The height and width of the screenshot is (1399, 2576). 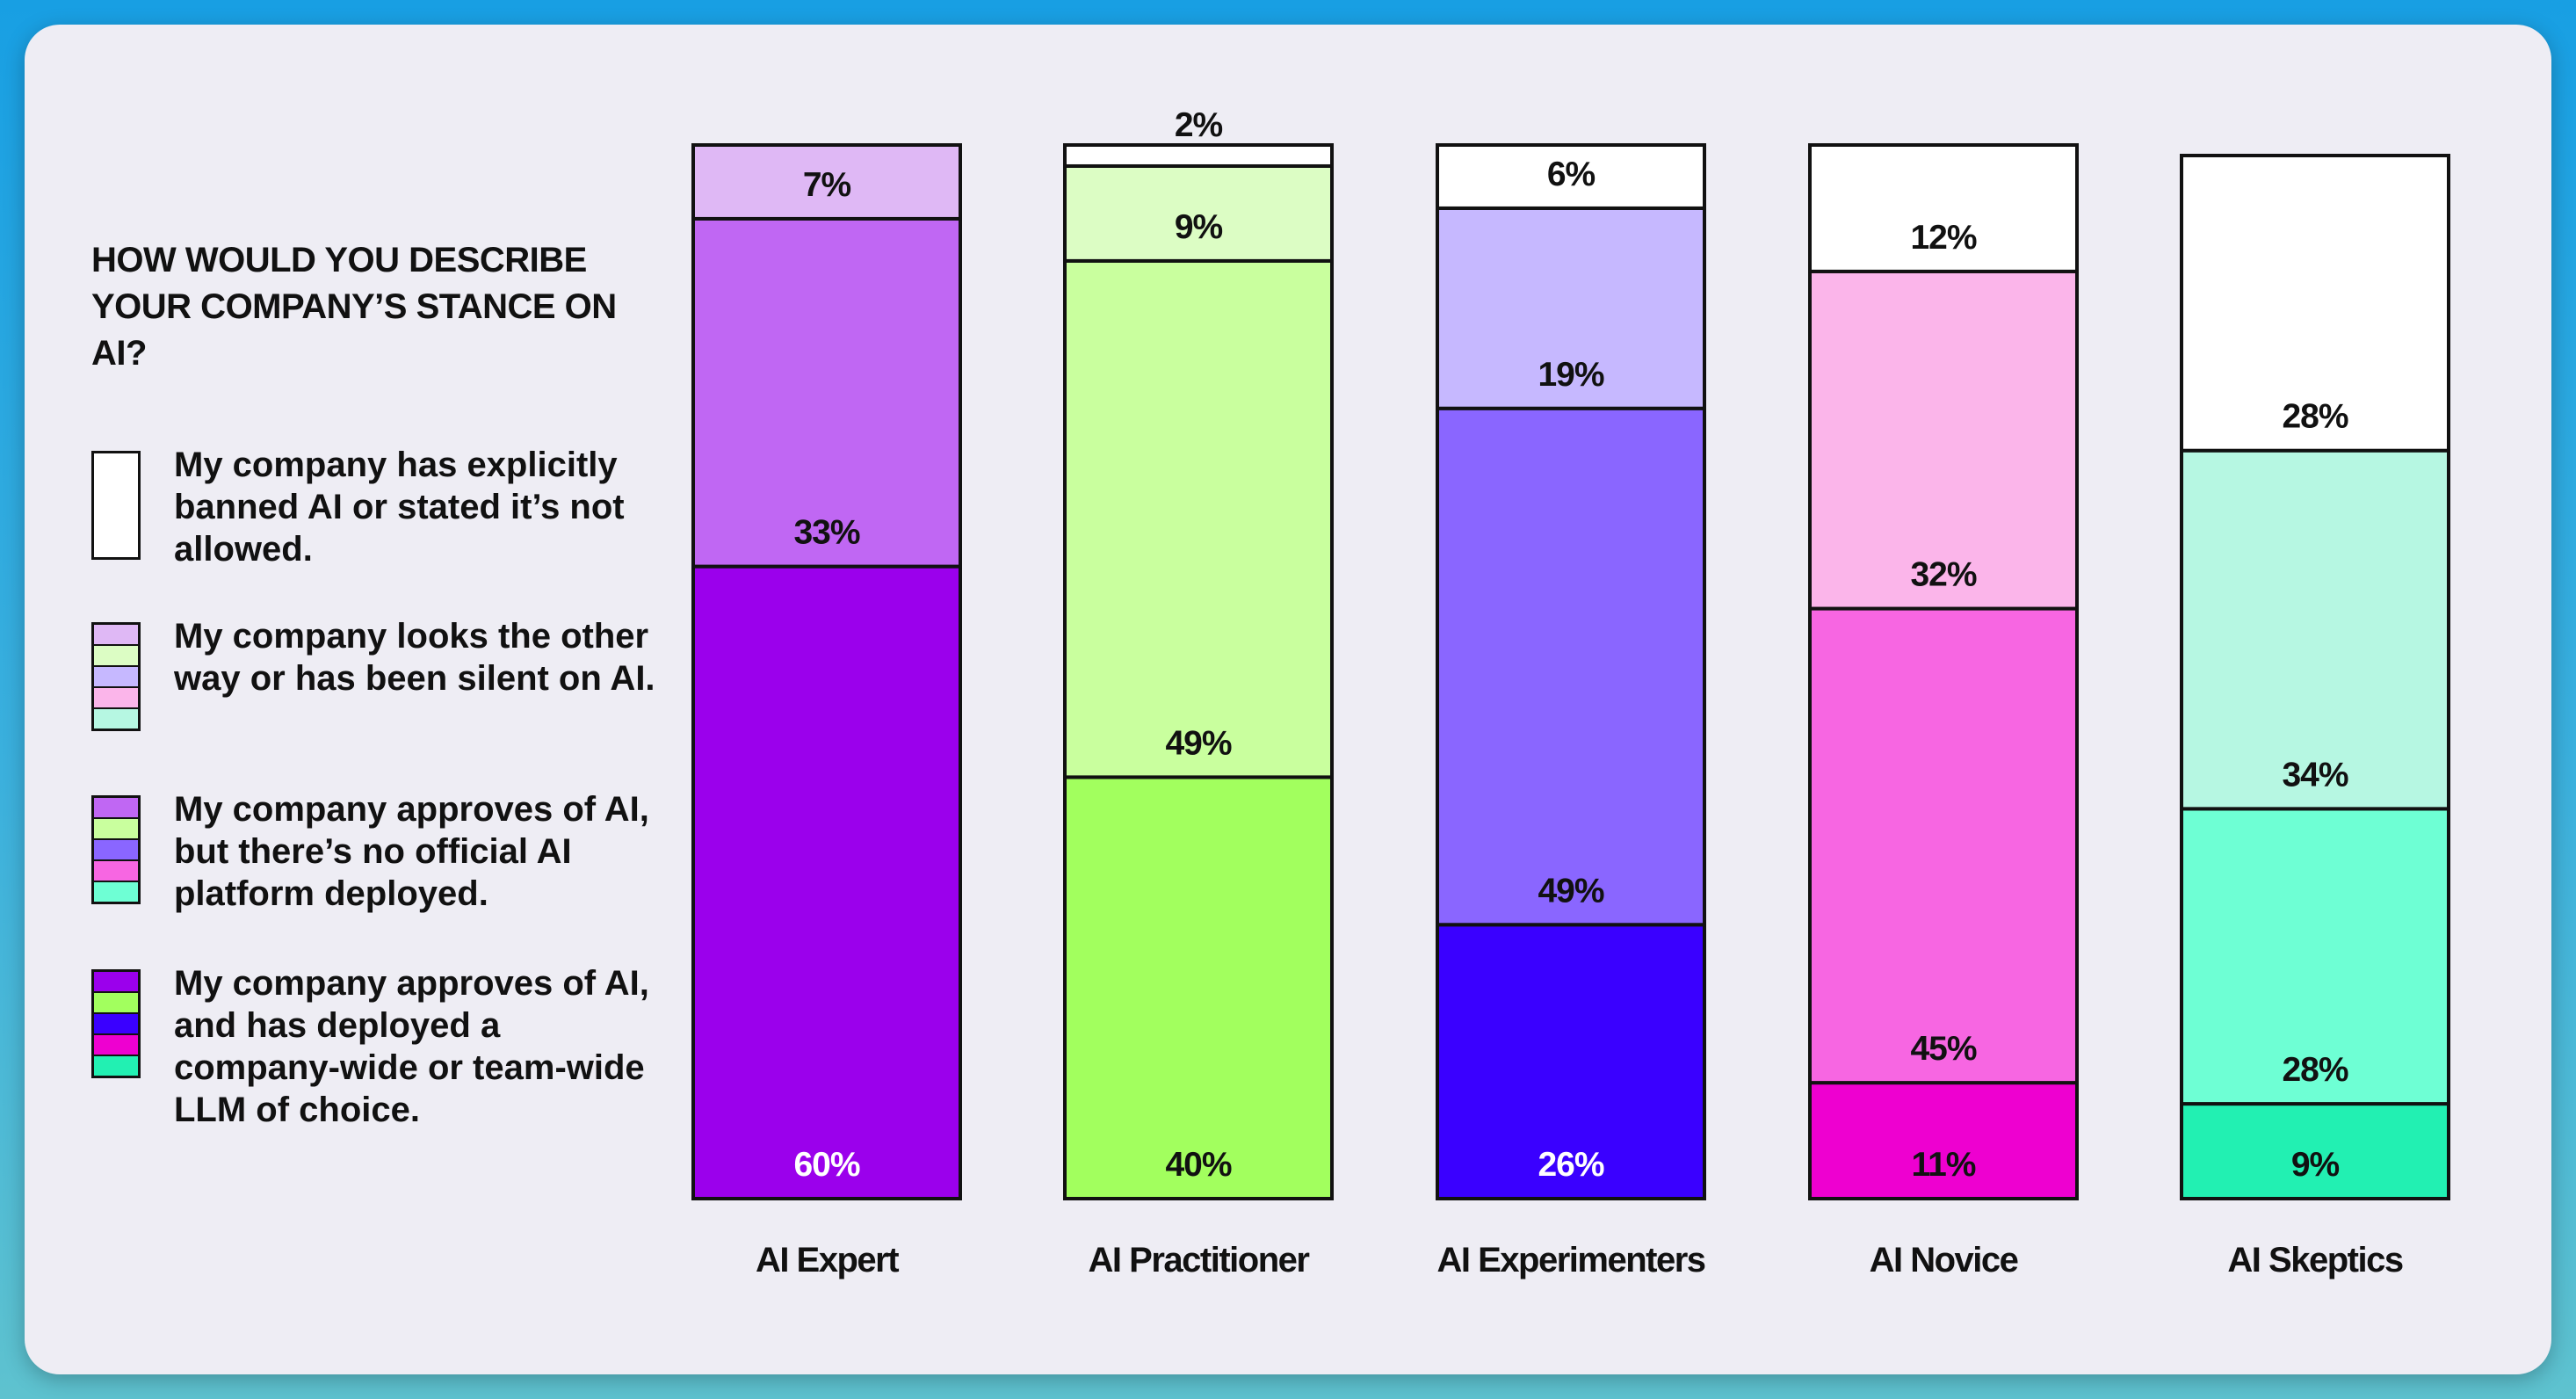 What do you see at coordinates (826, 1165) in the screenshot?
I see `data-label: 60%` at bounding box center [826, 1165].